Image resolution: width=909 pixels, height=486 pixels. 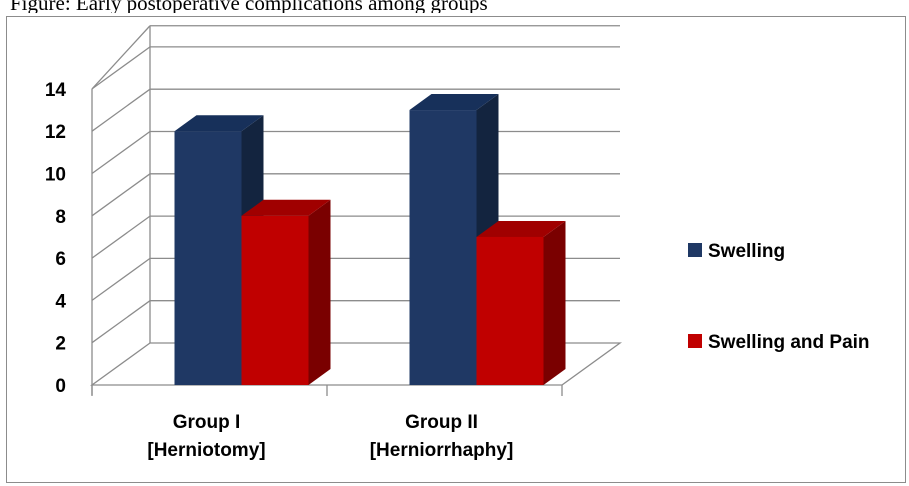 What do you see at coordinates (60, 301) in the screenshot?
I see `y-tick-label-4: 4` at bounding box center [60, 301].